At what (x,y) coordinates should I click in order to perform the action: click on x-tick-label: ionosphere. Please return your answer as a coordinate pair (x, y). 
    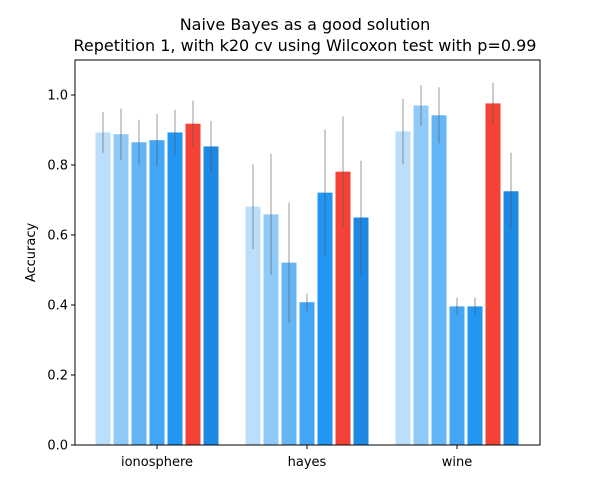
    Looking at the image, I should click on (157, 462).